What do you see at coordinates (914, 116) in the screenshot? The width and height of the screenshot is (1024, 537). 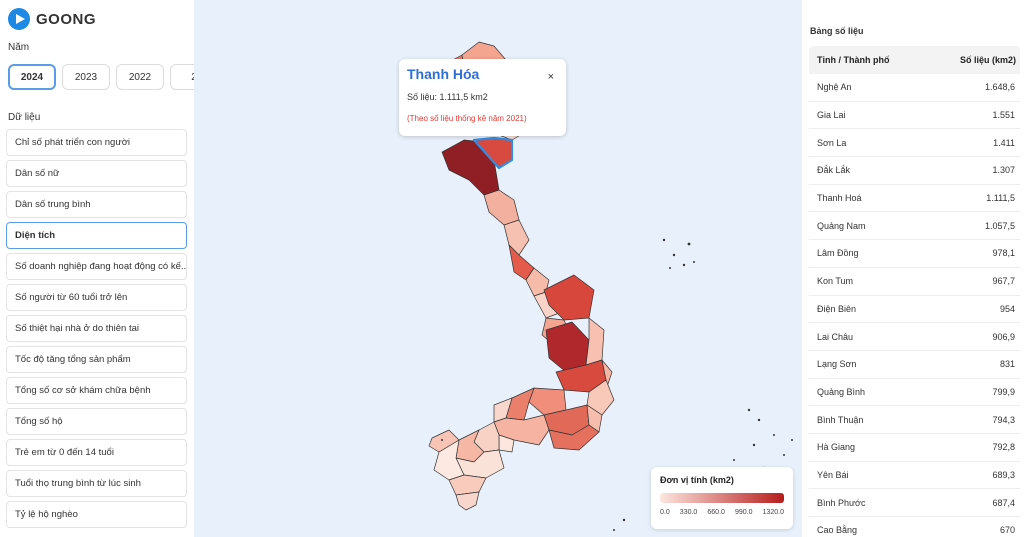 I see `table-row: Gia Lai 1.551` at bounding box center [914, 116].